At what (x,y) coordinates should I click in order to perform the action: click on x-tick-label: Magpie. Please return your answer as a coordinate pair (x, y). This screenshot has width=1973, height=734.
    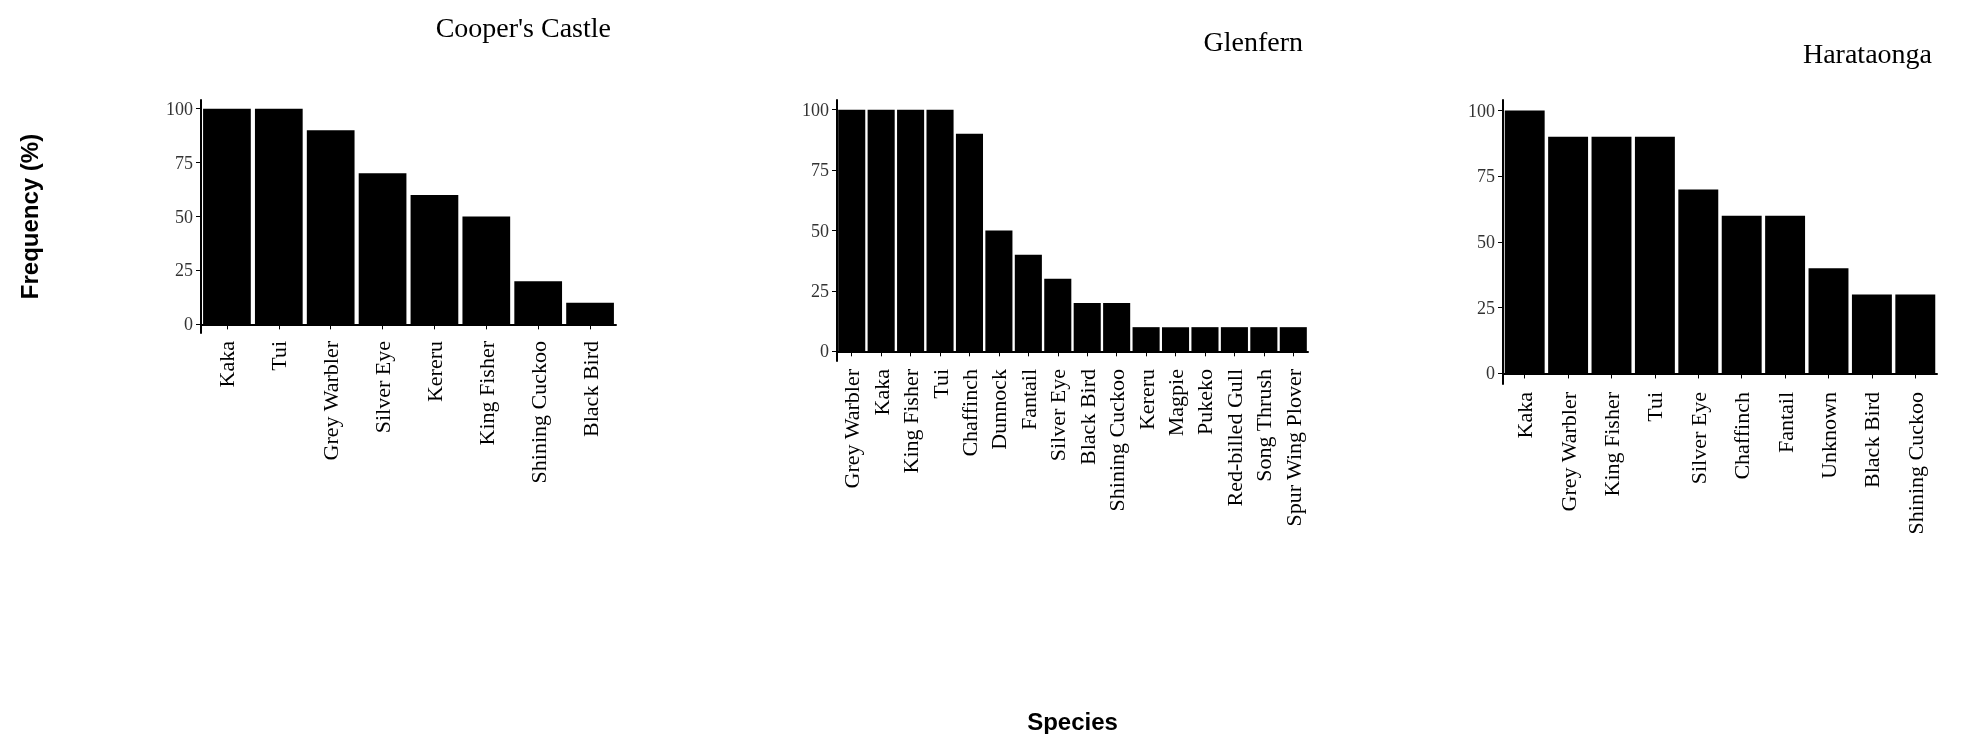
    Looking at the image, I should click on (1176, 403).